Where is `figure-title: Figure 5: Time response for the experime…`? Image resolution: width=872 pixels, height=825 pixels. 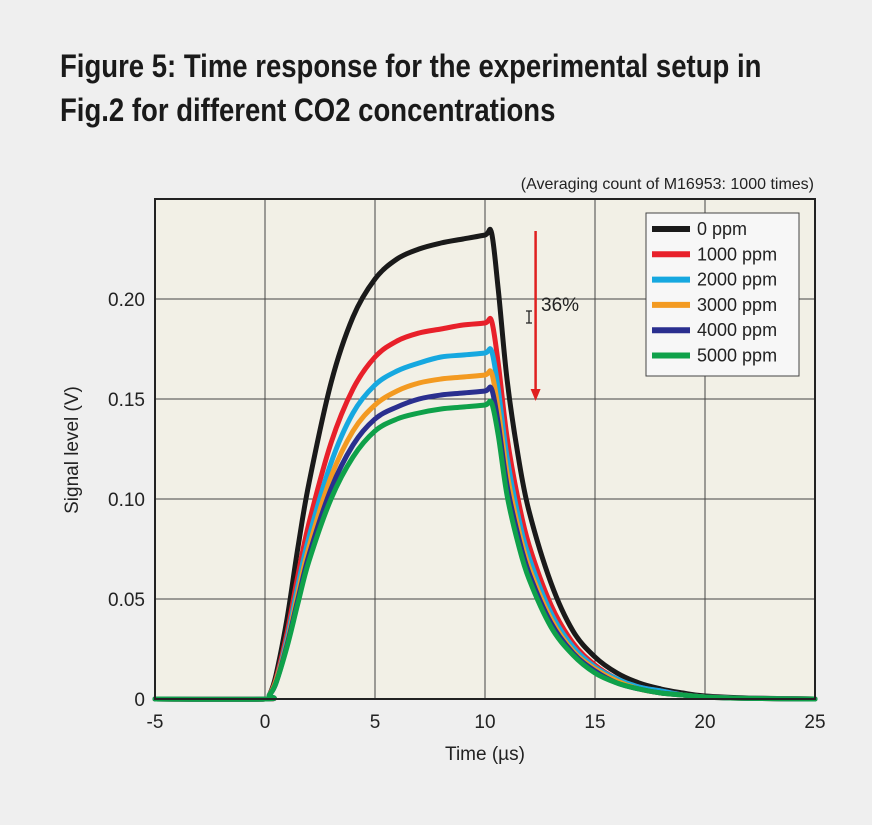
figure-title: Figure 5: Time response for the experime… is located at coordinates (411, 88).